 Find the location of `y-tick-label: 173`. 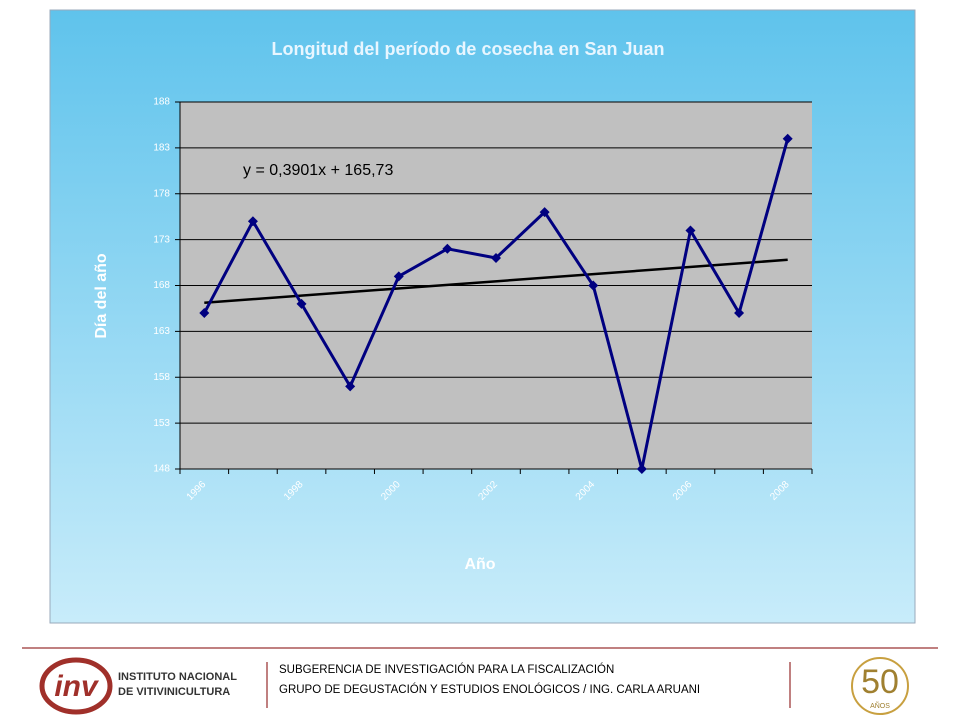

y-tick-label: 173 is located at coordinates (161, 239).